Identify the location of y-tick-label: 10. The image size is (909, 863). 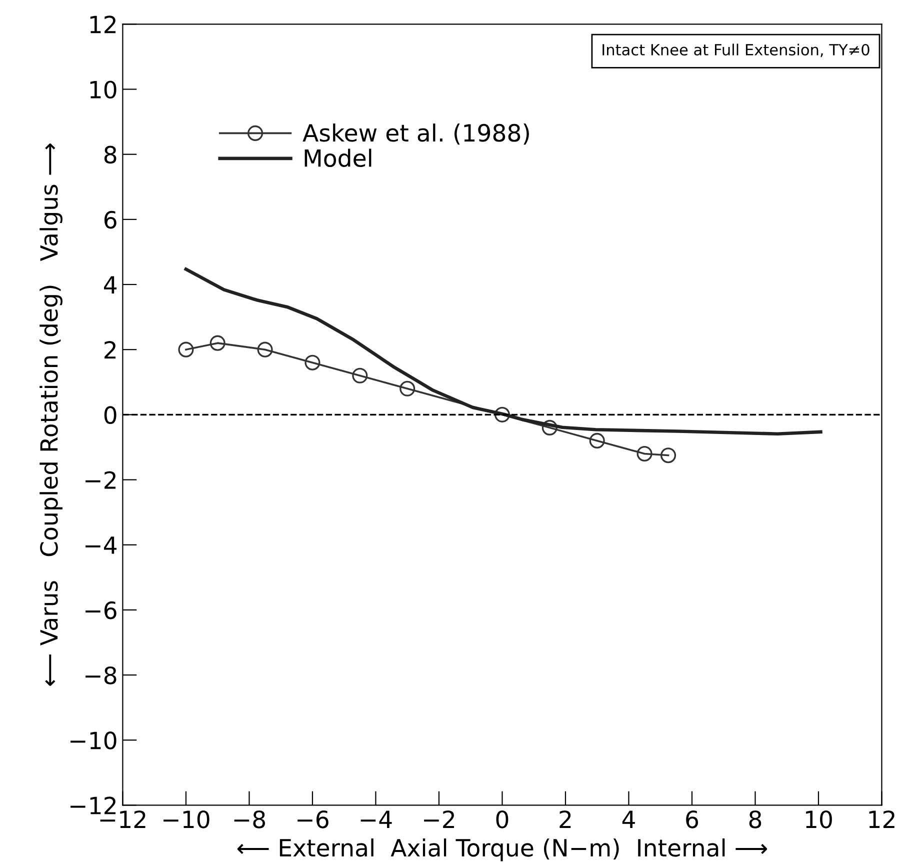
(103, 89).